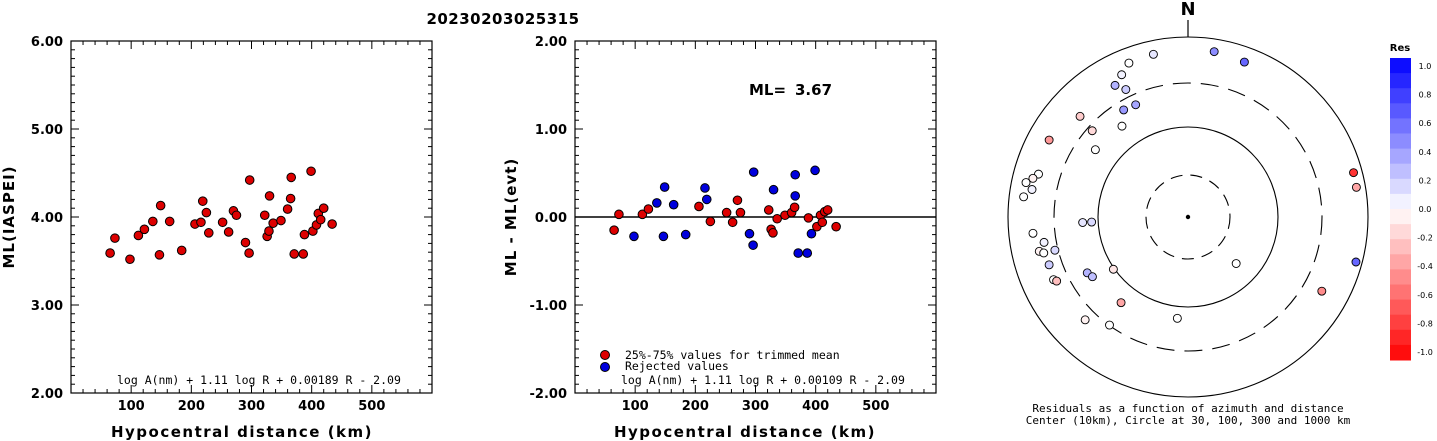 The height and width of the screenshot is (441, 1437). What do you see at coordinates (551, 218) in the screenshot?
I see `y-tick-label: 0.00` at bounding box center [551, 218].